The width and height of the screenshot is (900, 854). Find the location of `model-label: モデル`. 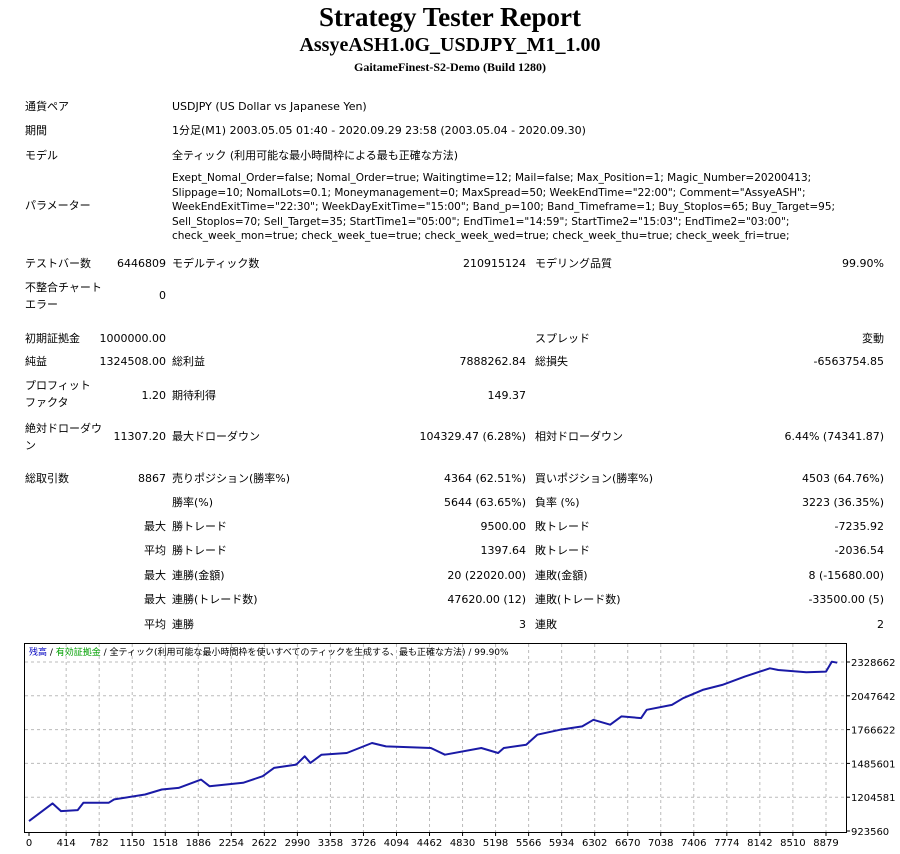

model-label: モデル is located at coordinates (41, 155).